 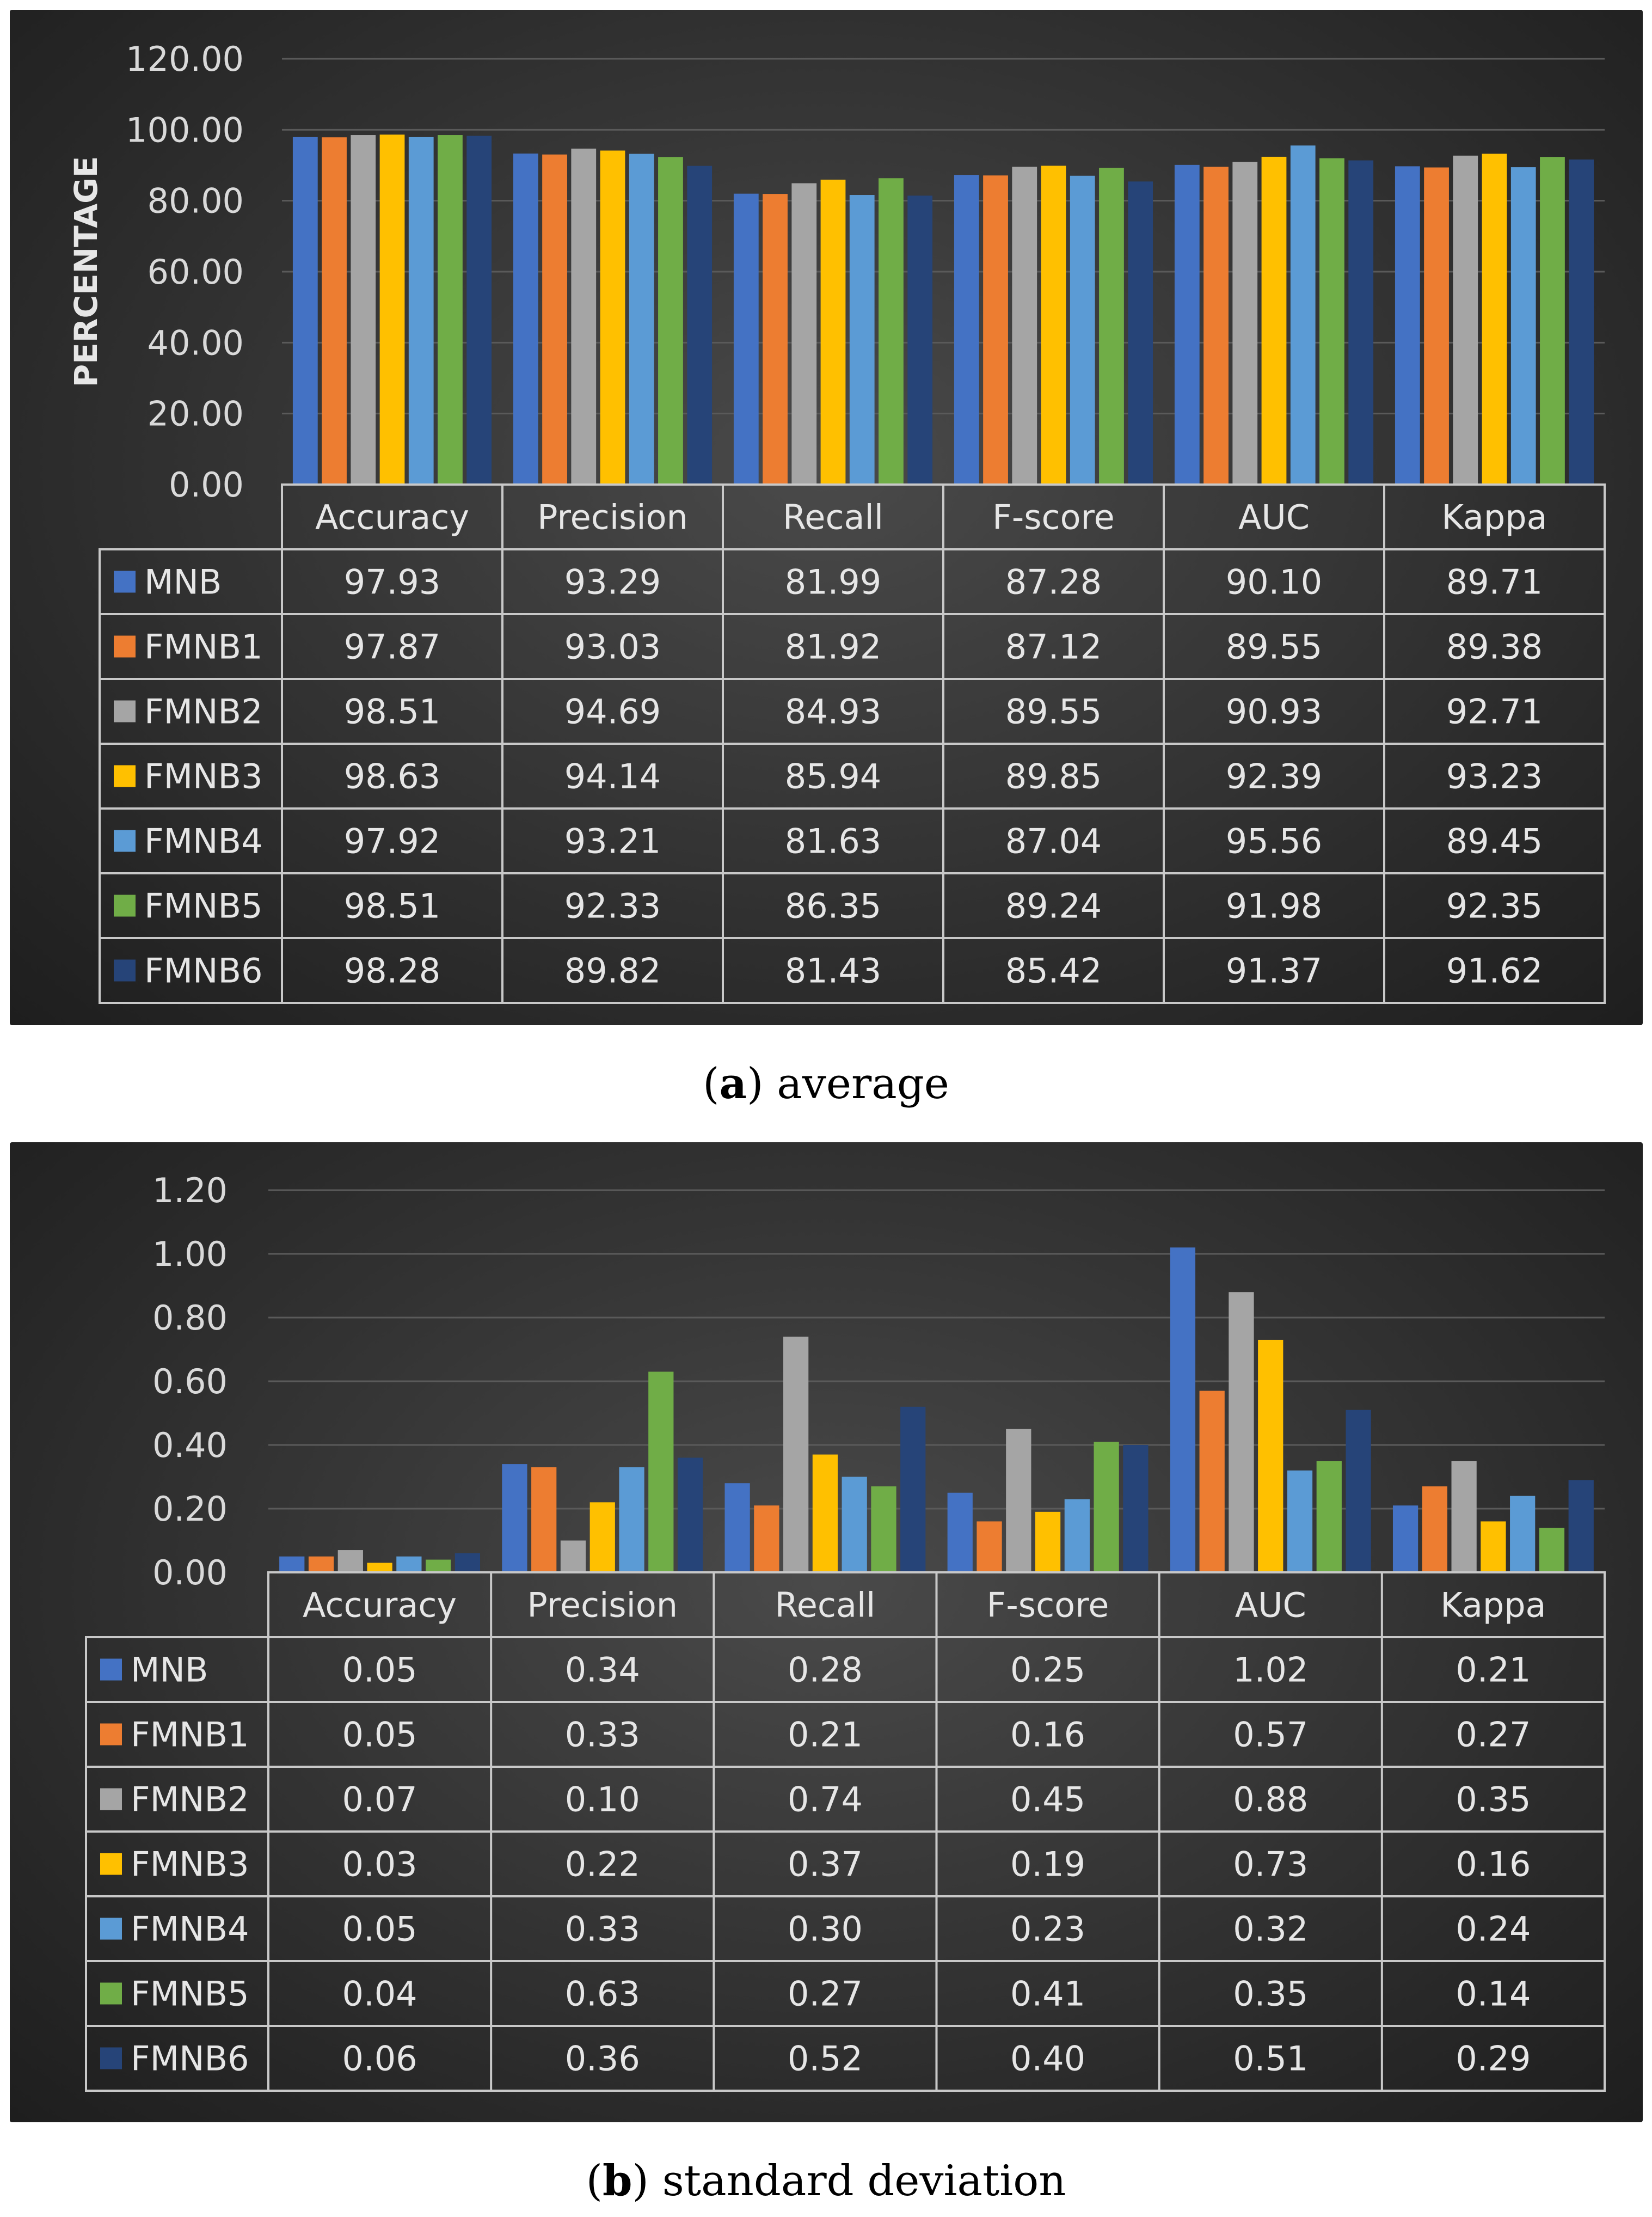 I want to click on table-cell-value: 0.22, so click(x=602, y=1864).